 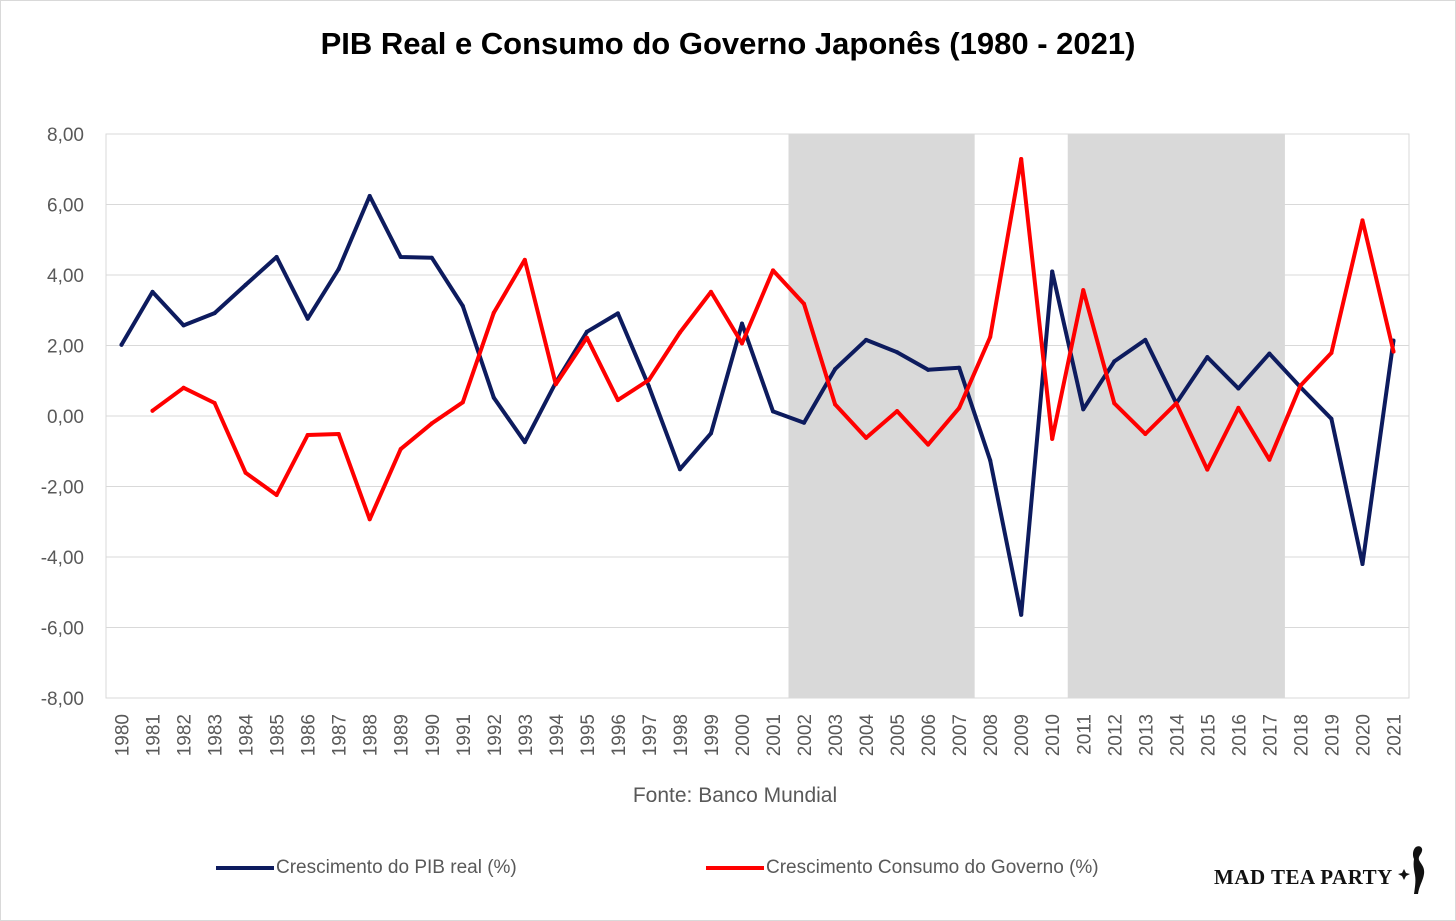 I want to click on x-tick-label: 2001, so click(x=774, y=735).